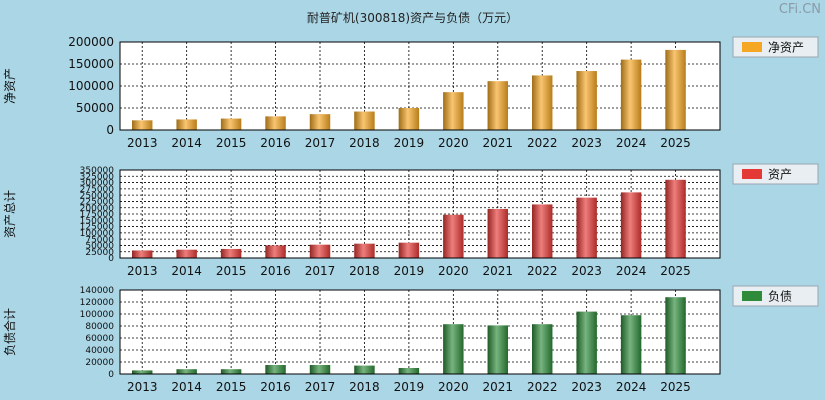  I want to click on y-tick-label: 275000, so click(97, 190).